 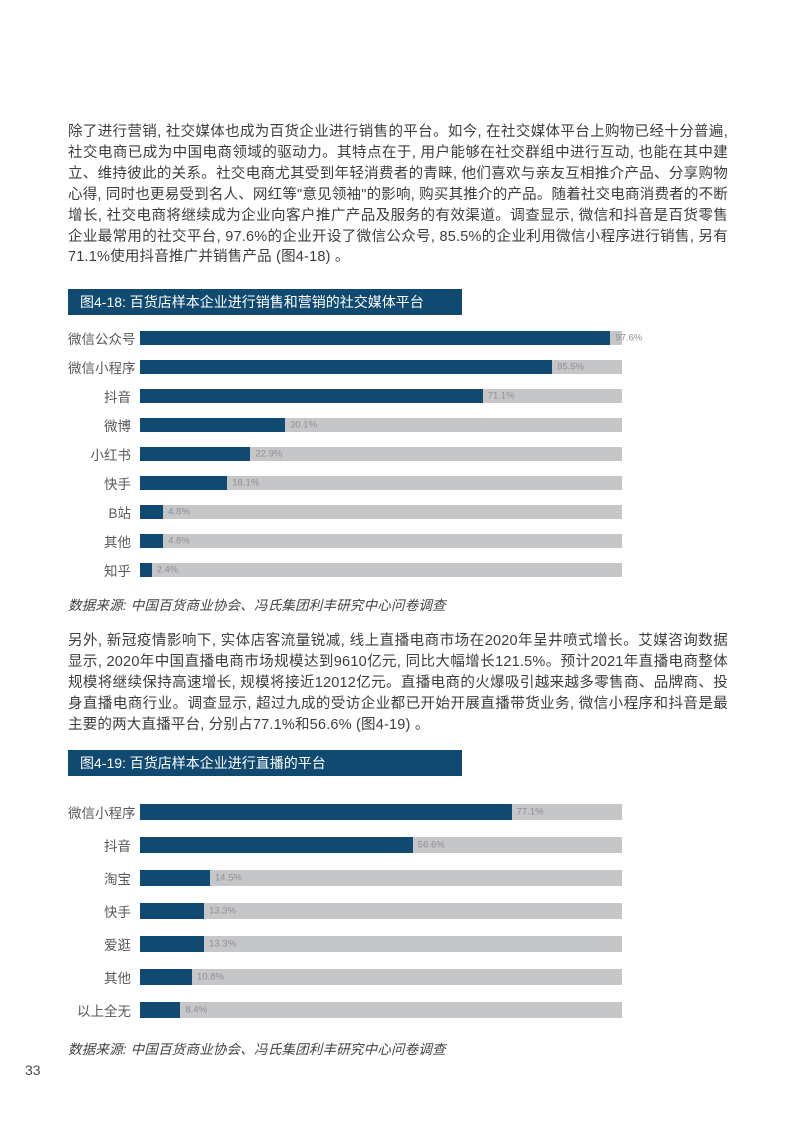 I want to click on bar-row: 其他 4.8%, so click(x=345, y=541).